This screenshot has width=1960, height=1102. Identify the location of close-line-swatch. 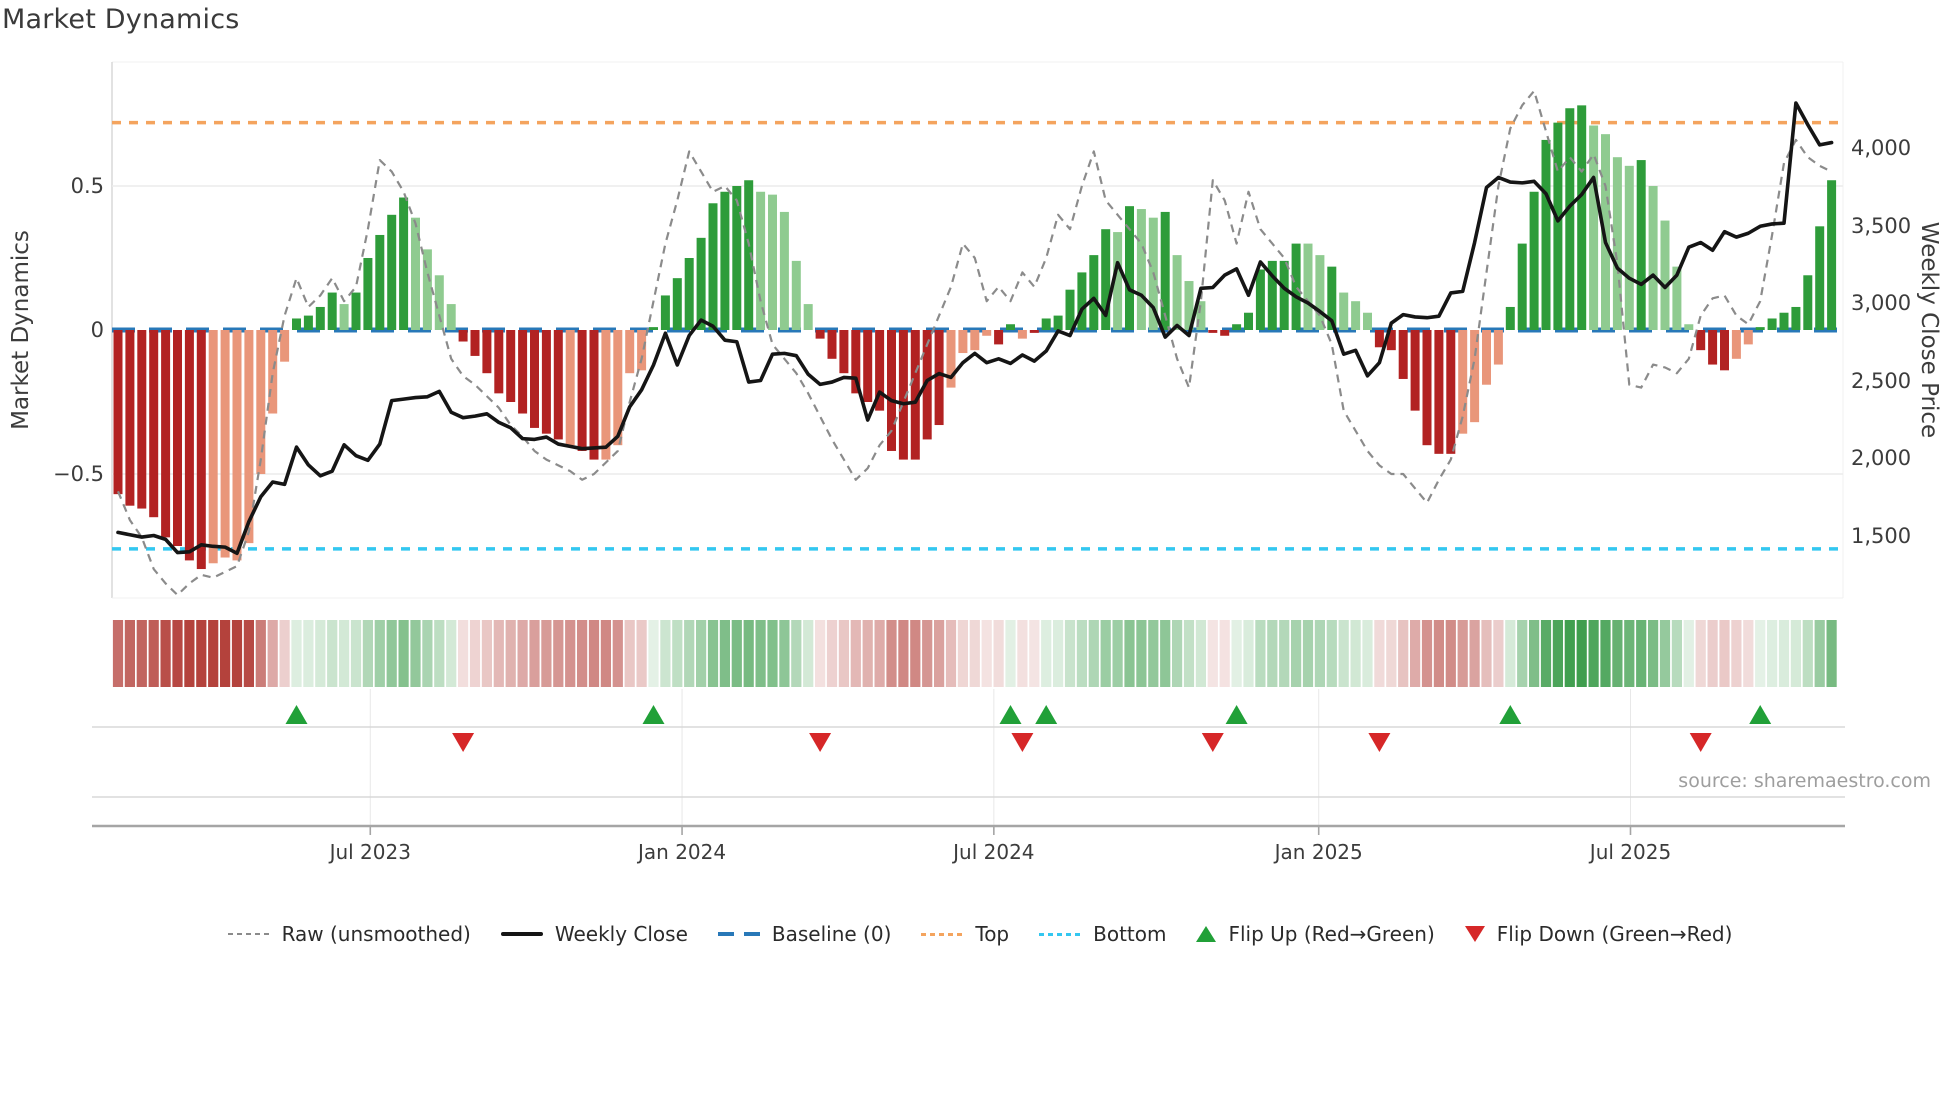
(521, 934).